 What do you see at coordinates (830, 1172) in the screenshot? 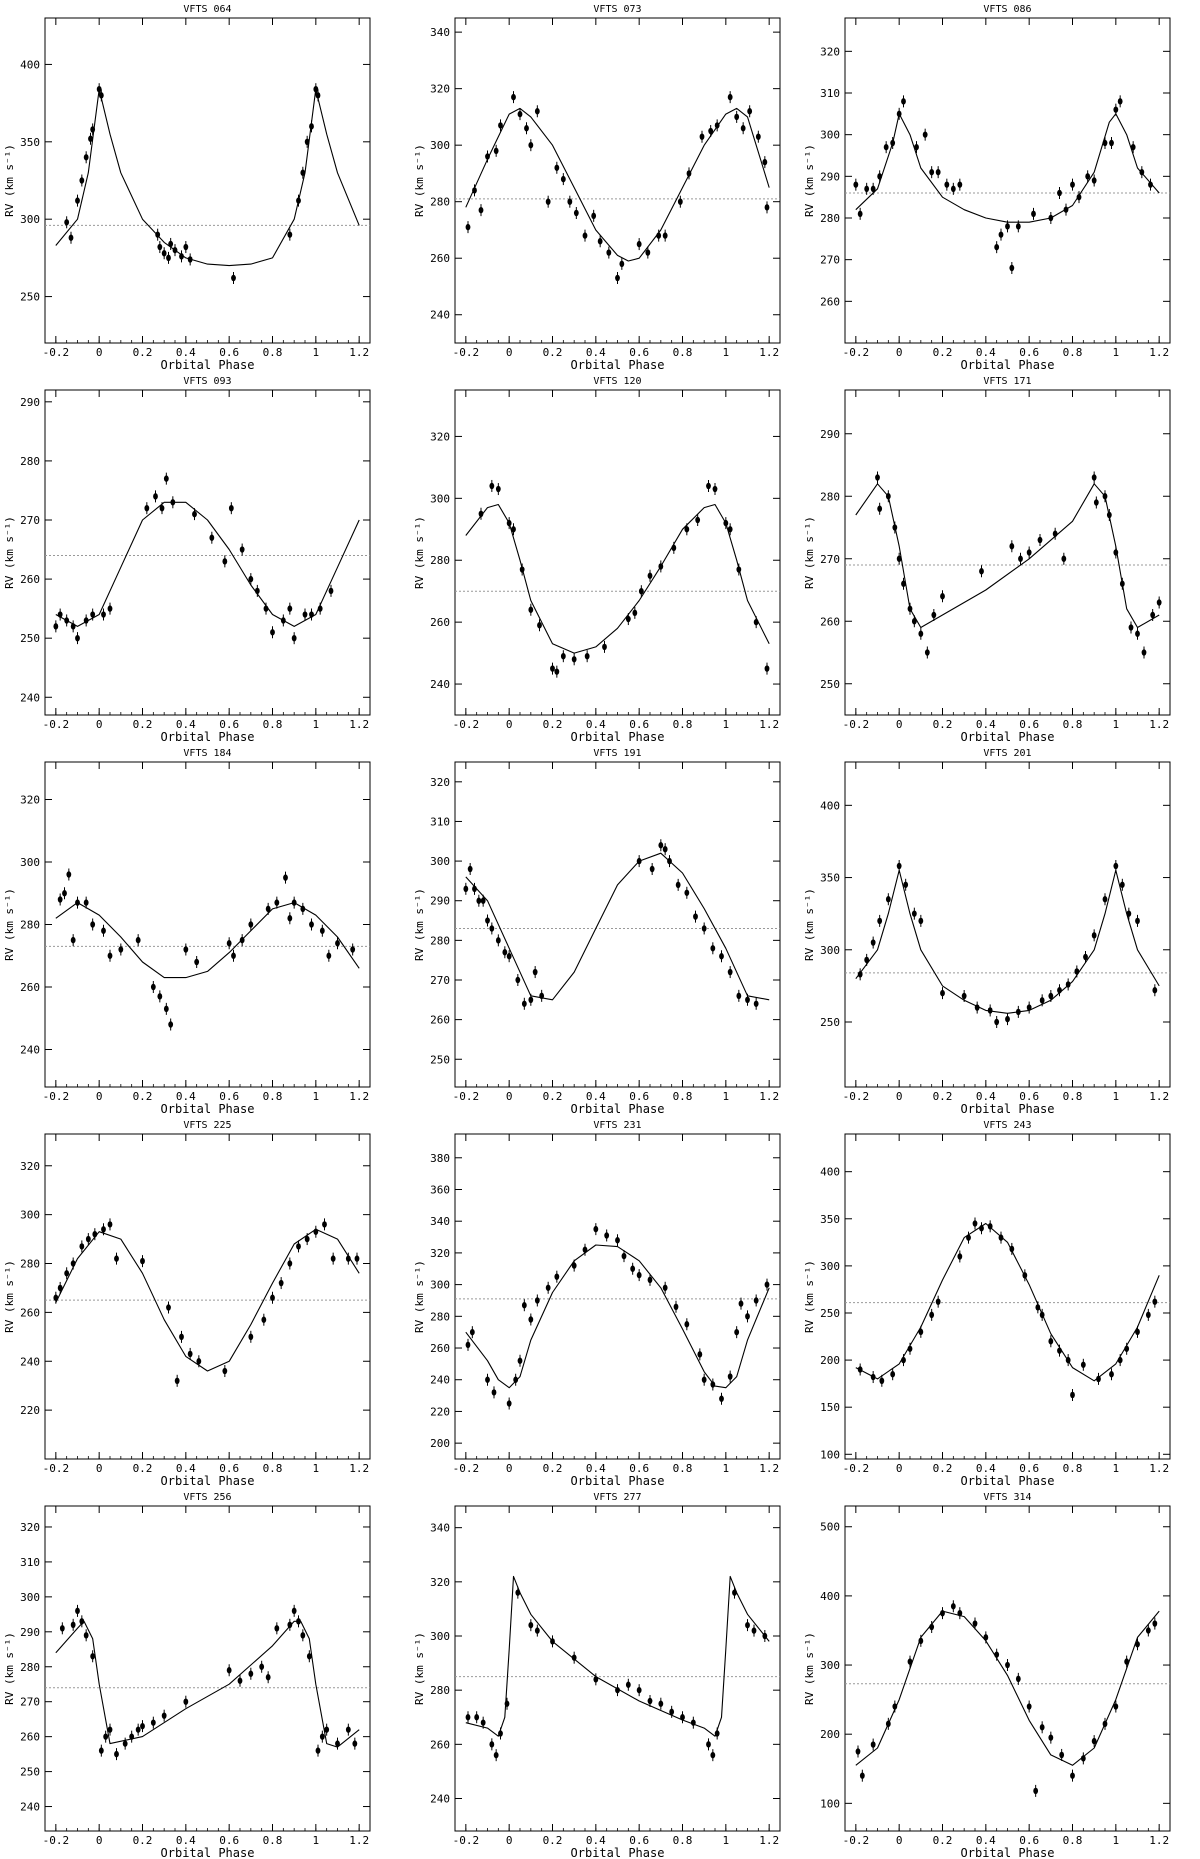
I see `y-tick-label: 400` at bounding box center [830, 1172].